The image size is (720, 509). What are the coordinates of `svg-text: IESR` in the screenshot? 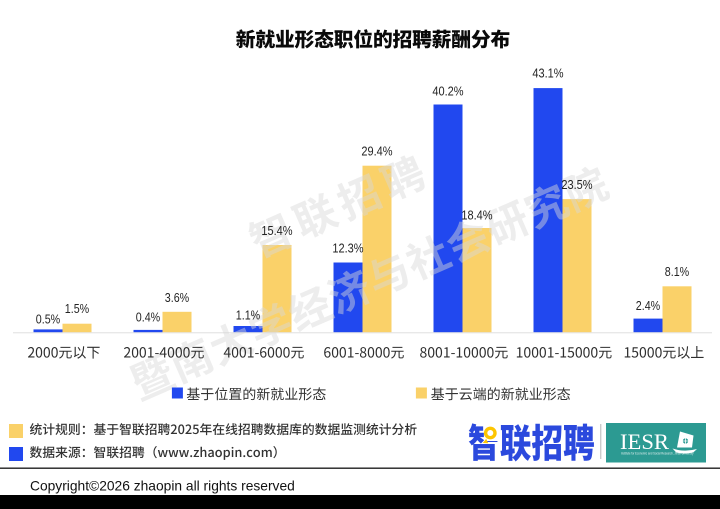 It's located at (645, 441).